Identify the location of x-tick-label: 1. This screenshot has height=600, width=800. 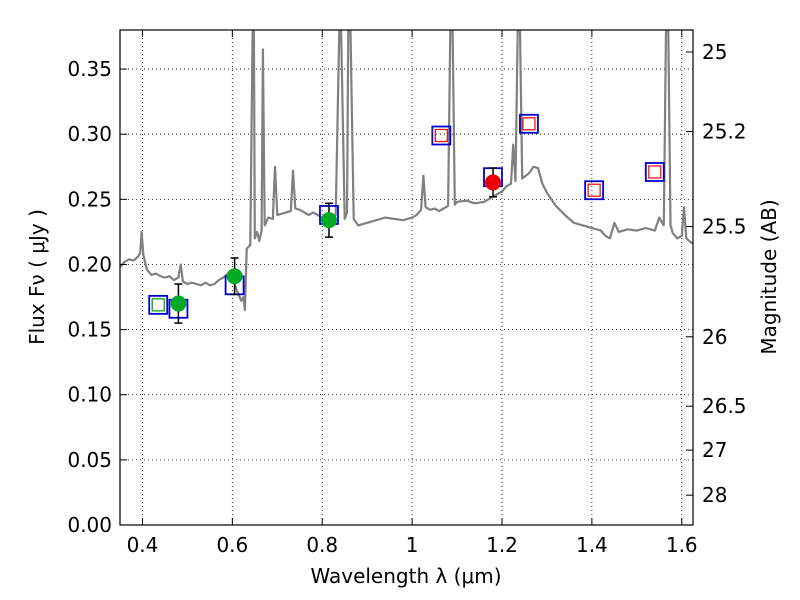
(412, 545).